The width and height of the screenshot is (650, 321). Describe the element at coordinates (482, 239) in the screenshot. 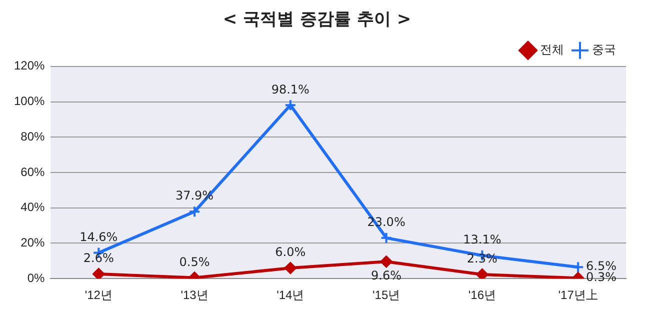

I see `data-label: 13.1%` at that location.